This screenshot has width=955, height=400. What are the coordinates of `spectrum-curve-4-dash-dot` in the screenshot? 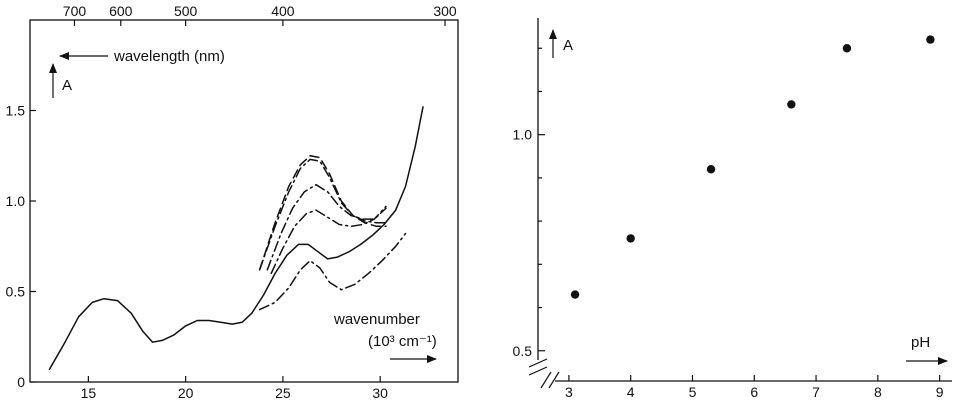 It's located at (326, 227).